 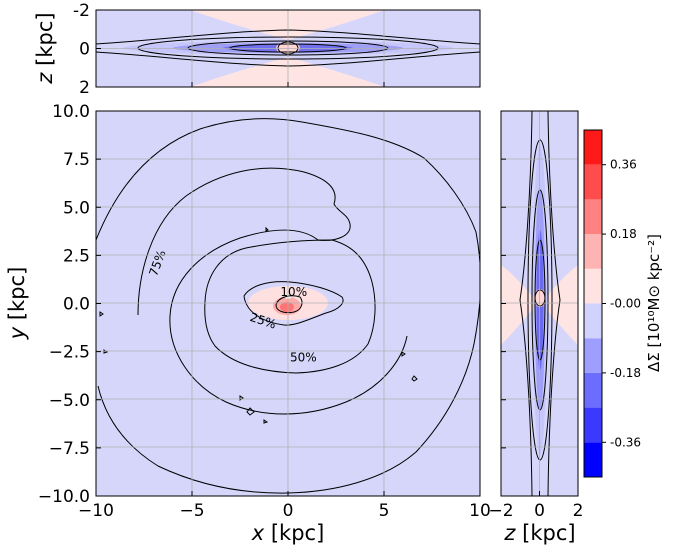 What do you see at coordinates (76, 256) in the screenshot?
I see `main-y-tick-label: 2.5` at bounding box center [76, 256].